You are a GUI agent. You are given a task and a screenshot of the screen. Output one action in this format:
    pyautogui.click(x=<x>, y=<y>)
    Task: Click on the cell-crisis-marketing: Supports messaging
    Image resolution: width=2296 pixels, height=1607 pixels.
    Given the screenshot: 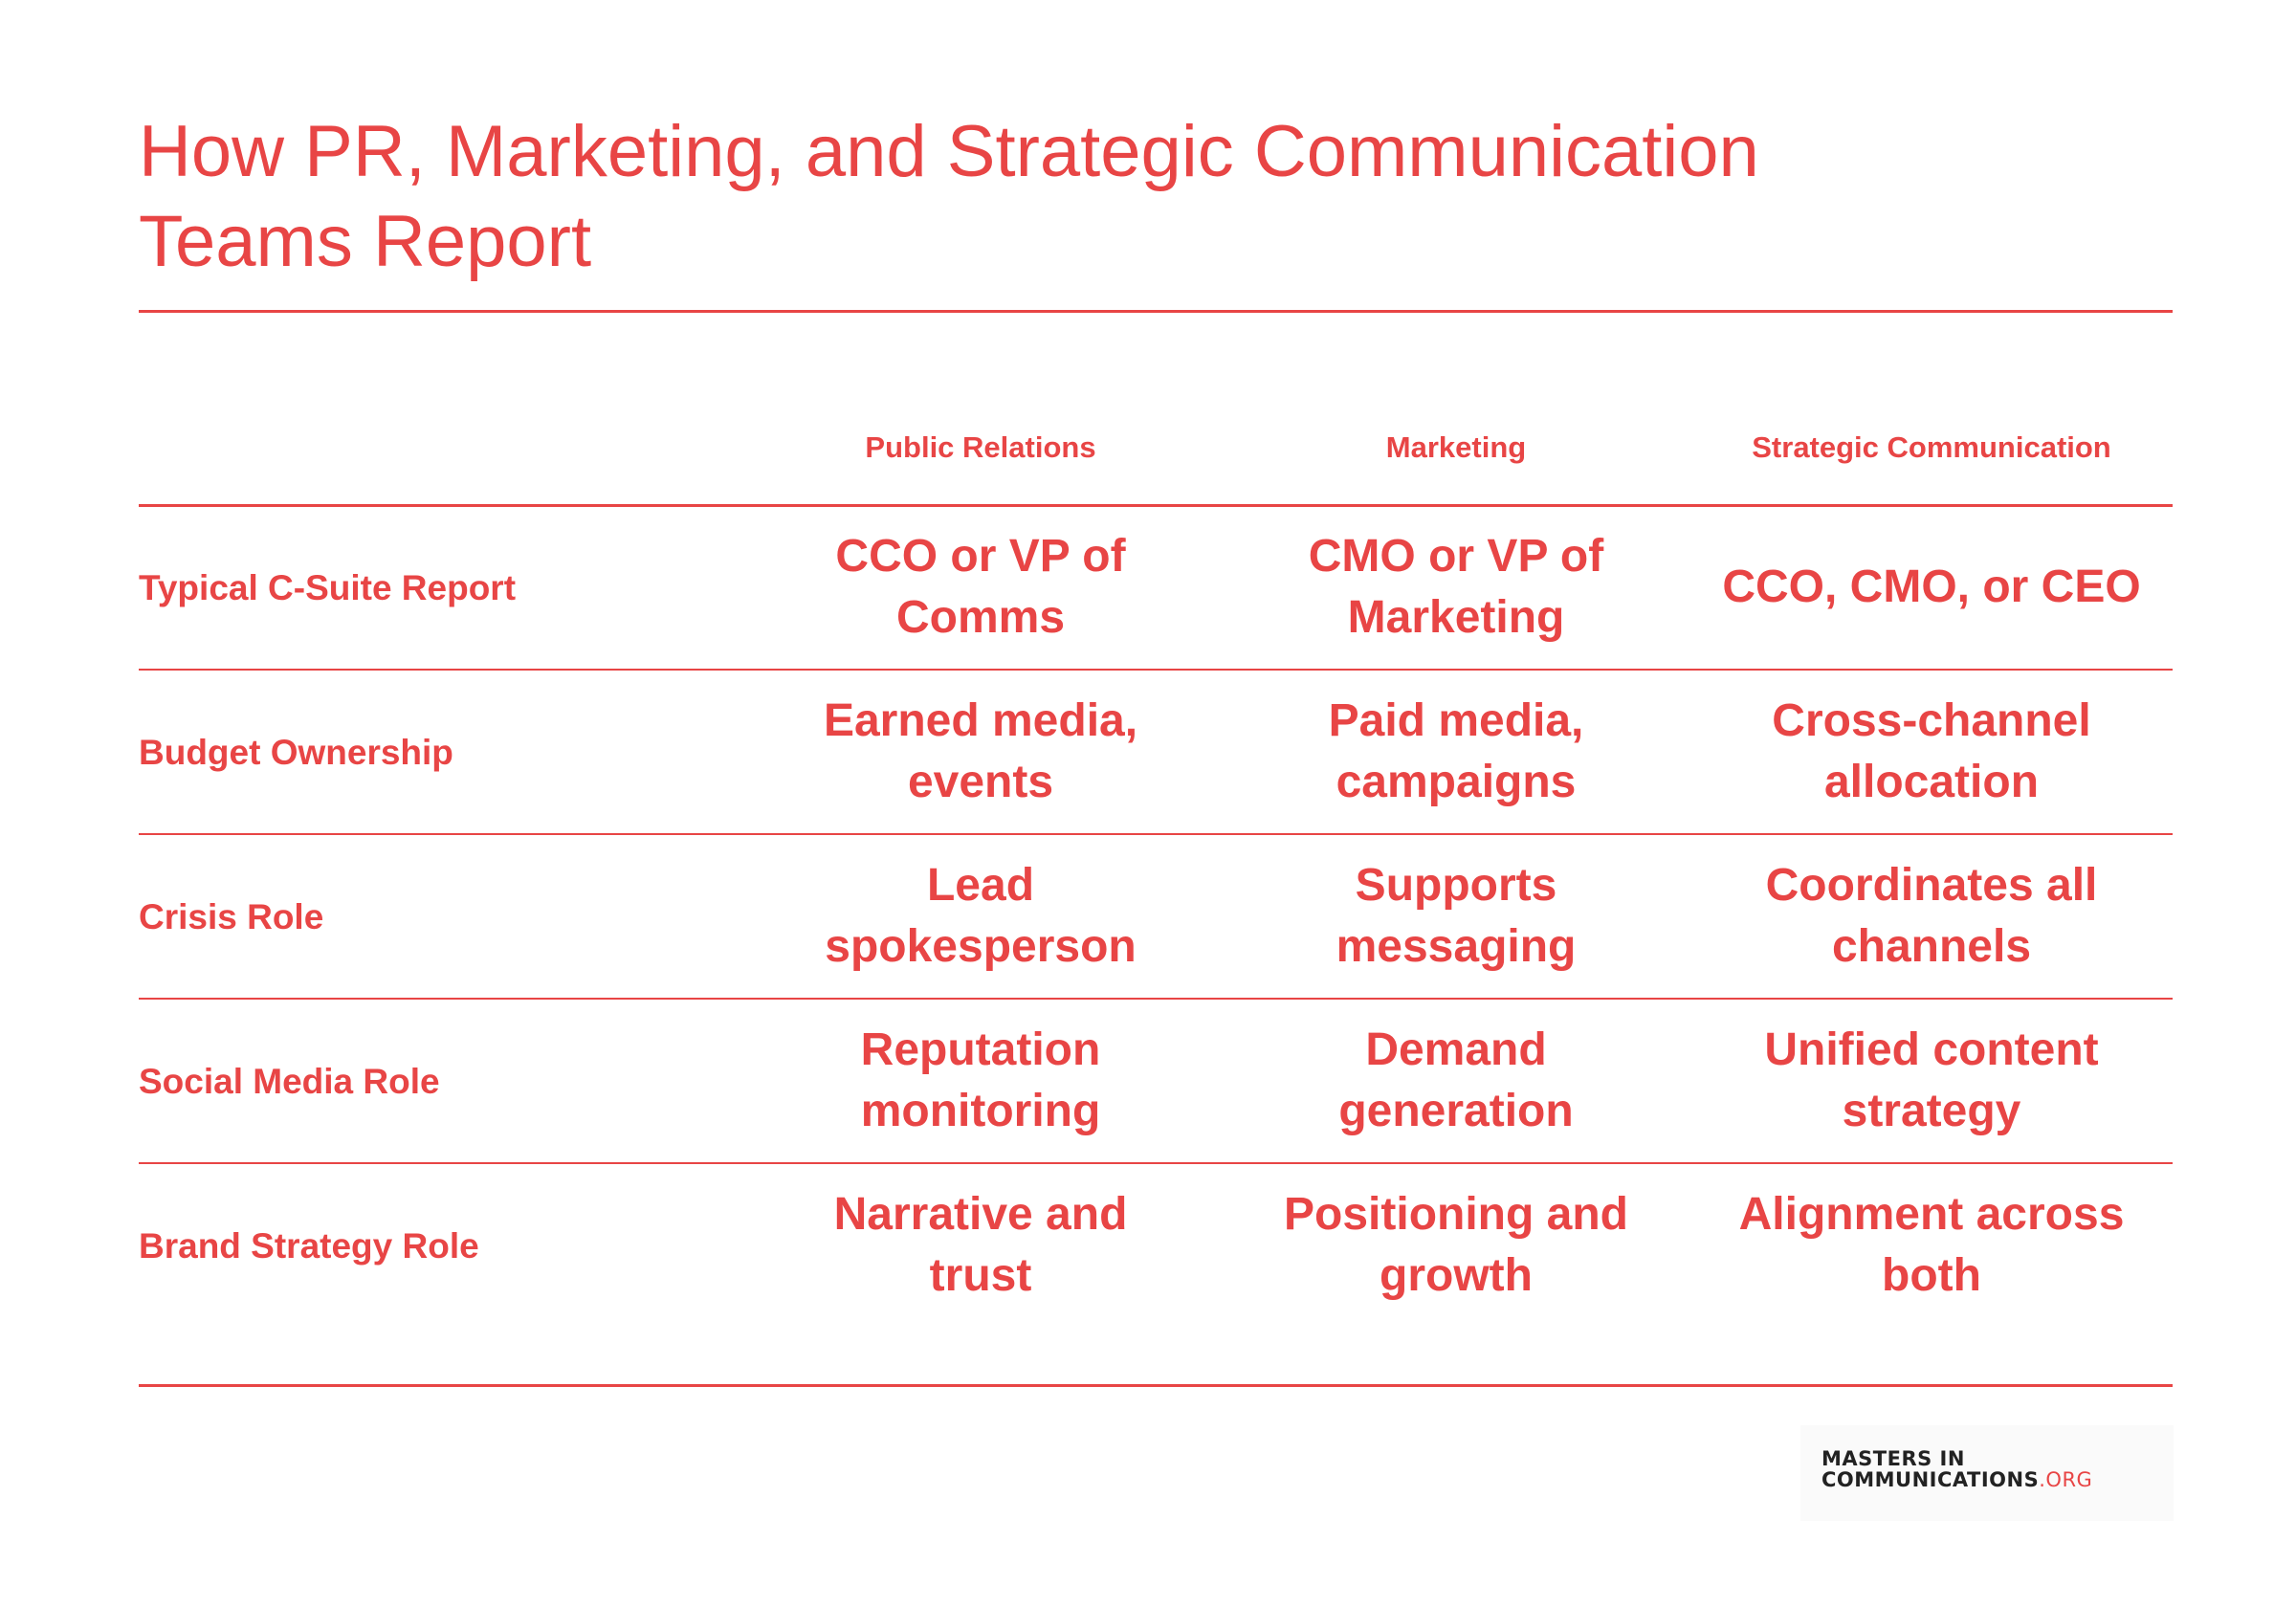 What is the action you would take?
    pyautogui.click(x=1456, y=916)
    